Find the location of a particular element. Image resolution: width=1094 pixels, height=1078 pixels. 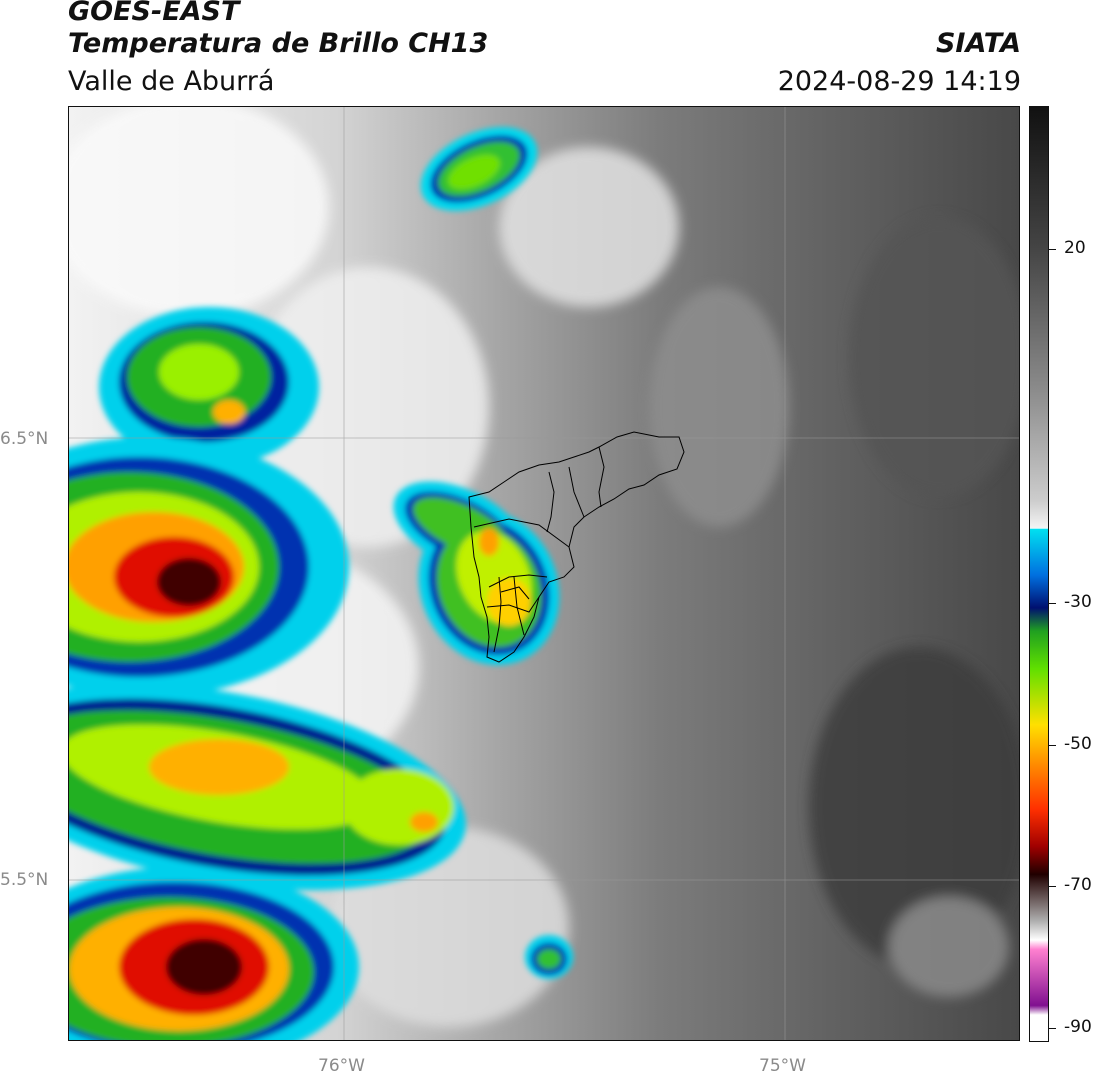

colorbar-label-20: 20 is located at coordinates (1075, 248).